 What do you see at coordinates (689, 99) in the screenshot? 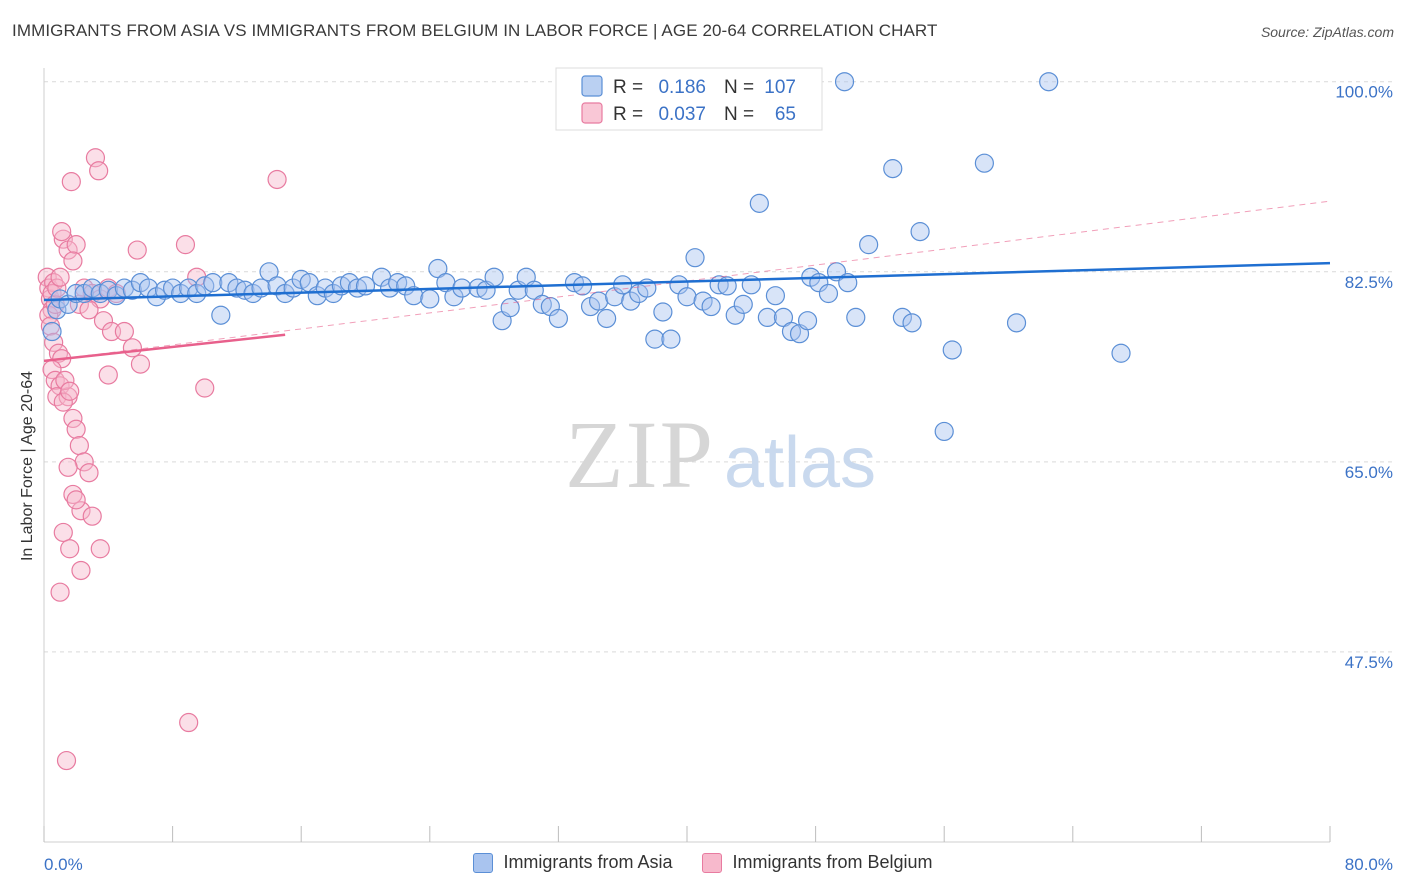
I see `stats-legend: R = 0.186 N = 107 R = 0.037 N = 65` at bounding box center [689, 99].